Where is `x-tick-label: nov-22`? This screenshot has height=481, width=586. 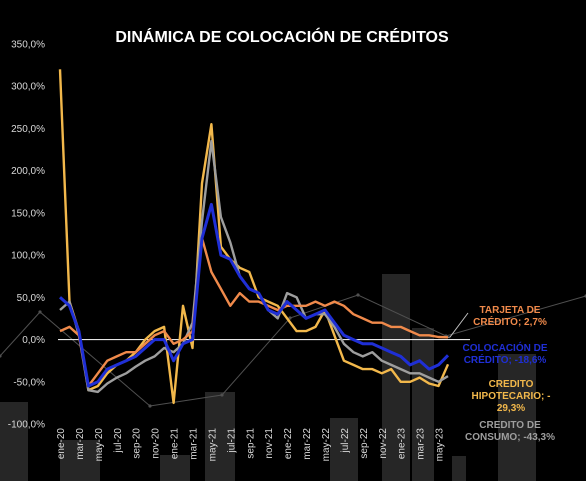 x-tick-label: nov-22 is located at coordinates (383, 443).